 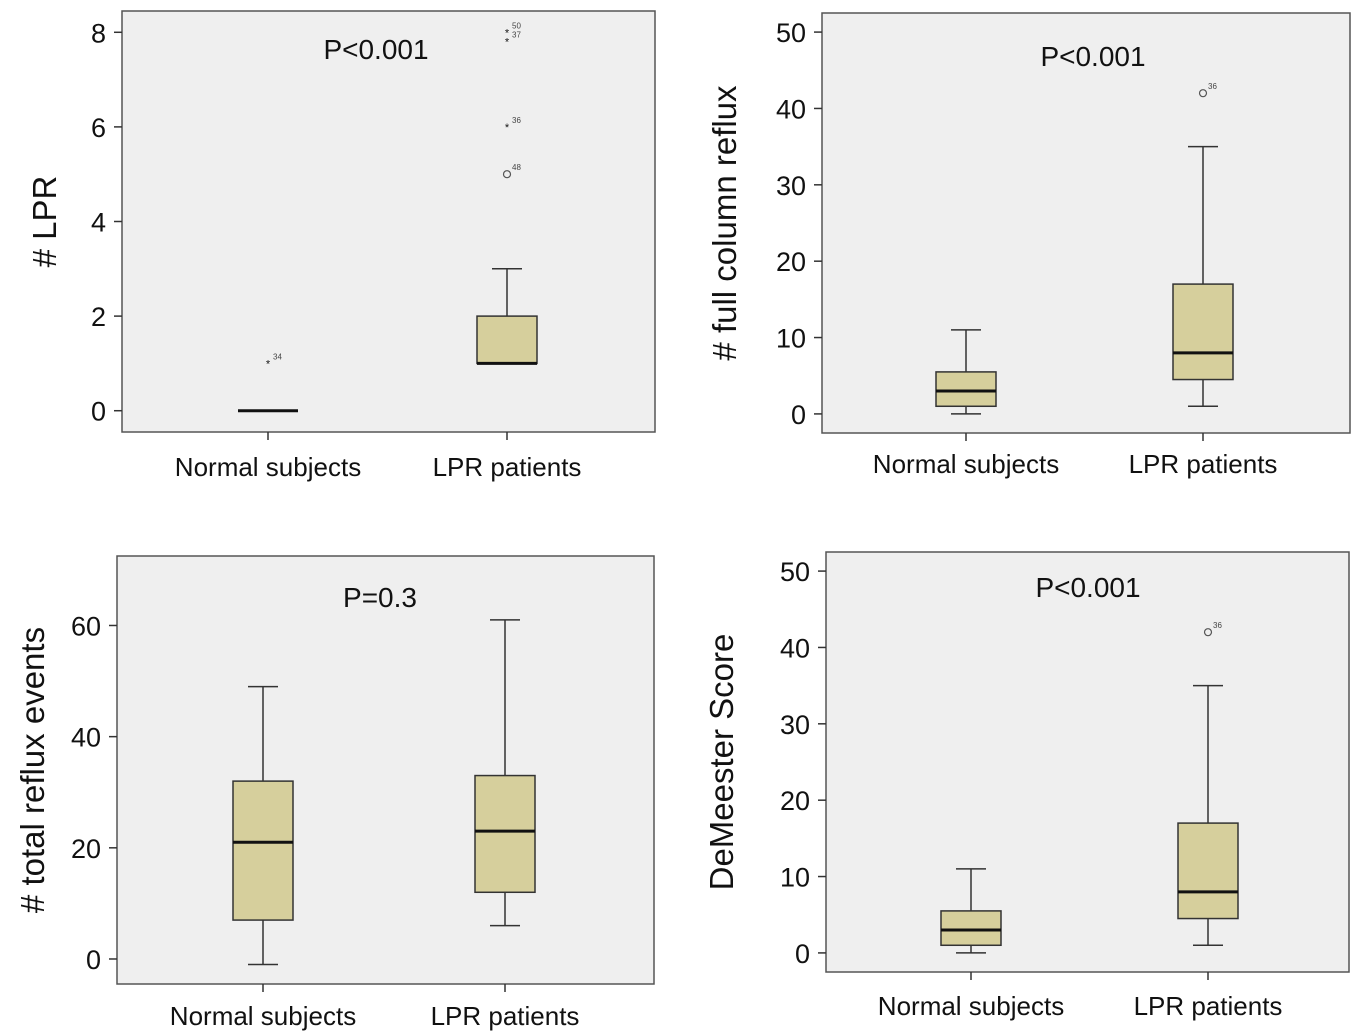 What do you see at coordinates (98, 223) in the screenshot?
I see `y-tick-label: 4` at bounding box center [98, 223].